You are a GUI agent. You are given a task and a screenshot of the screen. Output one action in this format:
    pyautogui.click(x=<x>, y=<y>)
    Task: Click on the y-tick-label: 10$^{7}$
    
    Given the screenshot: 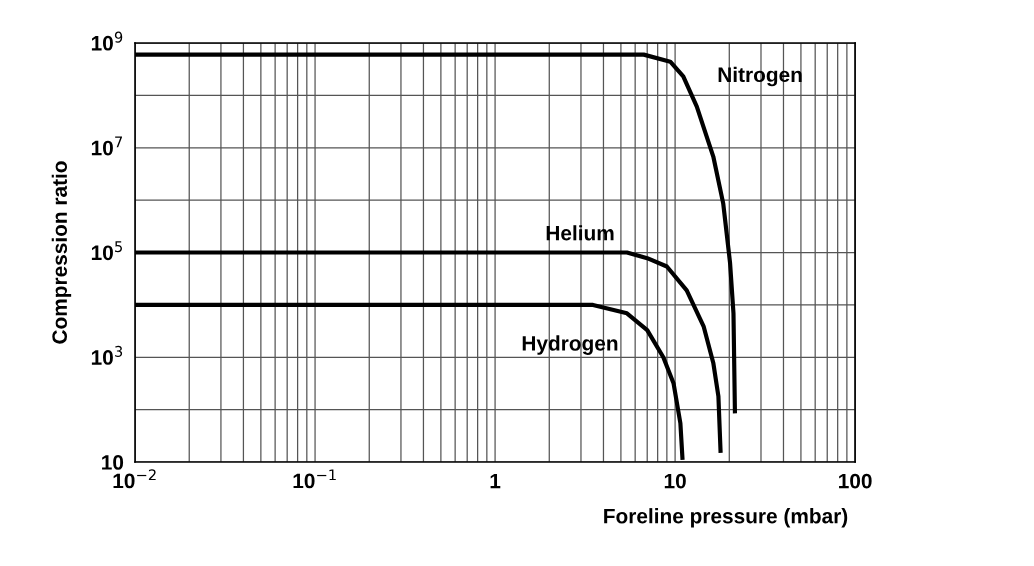 What is the action you would take?
    pyautogui.click(x=106, y=146)
    